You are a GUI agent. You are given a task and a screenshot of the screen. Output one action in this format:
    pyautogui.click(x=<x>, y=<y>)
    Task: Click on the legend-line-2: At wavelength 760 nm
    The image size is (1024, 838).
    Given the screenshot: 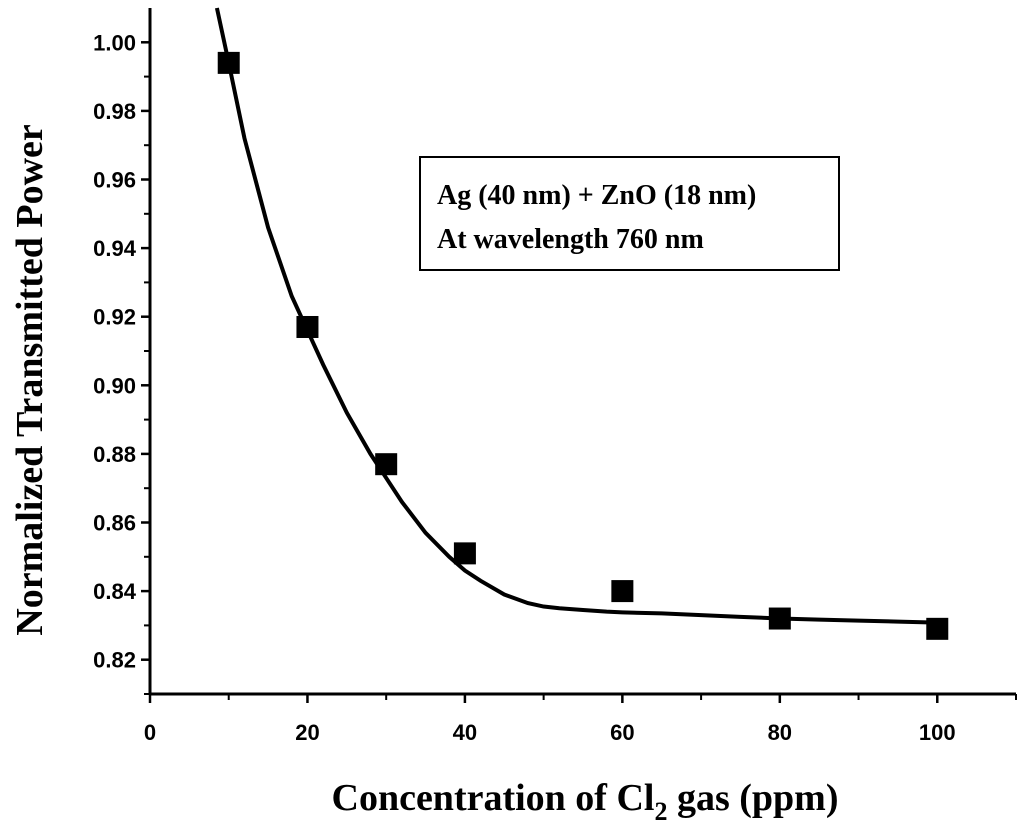 What is the action you would take?
    pyautogui.click(x=570, y=239)
    